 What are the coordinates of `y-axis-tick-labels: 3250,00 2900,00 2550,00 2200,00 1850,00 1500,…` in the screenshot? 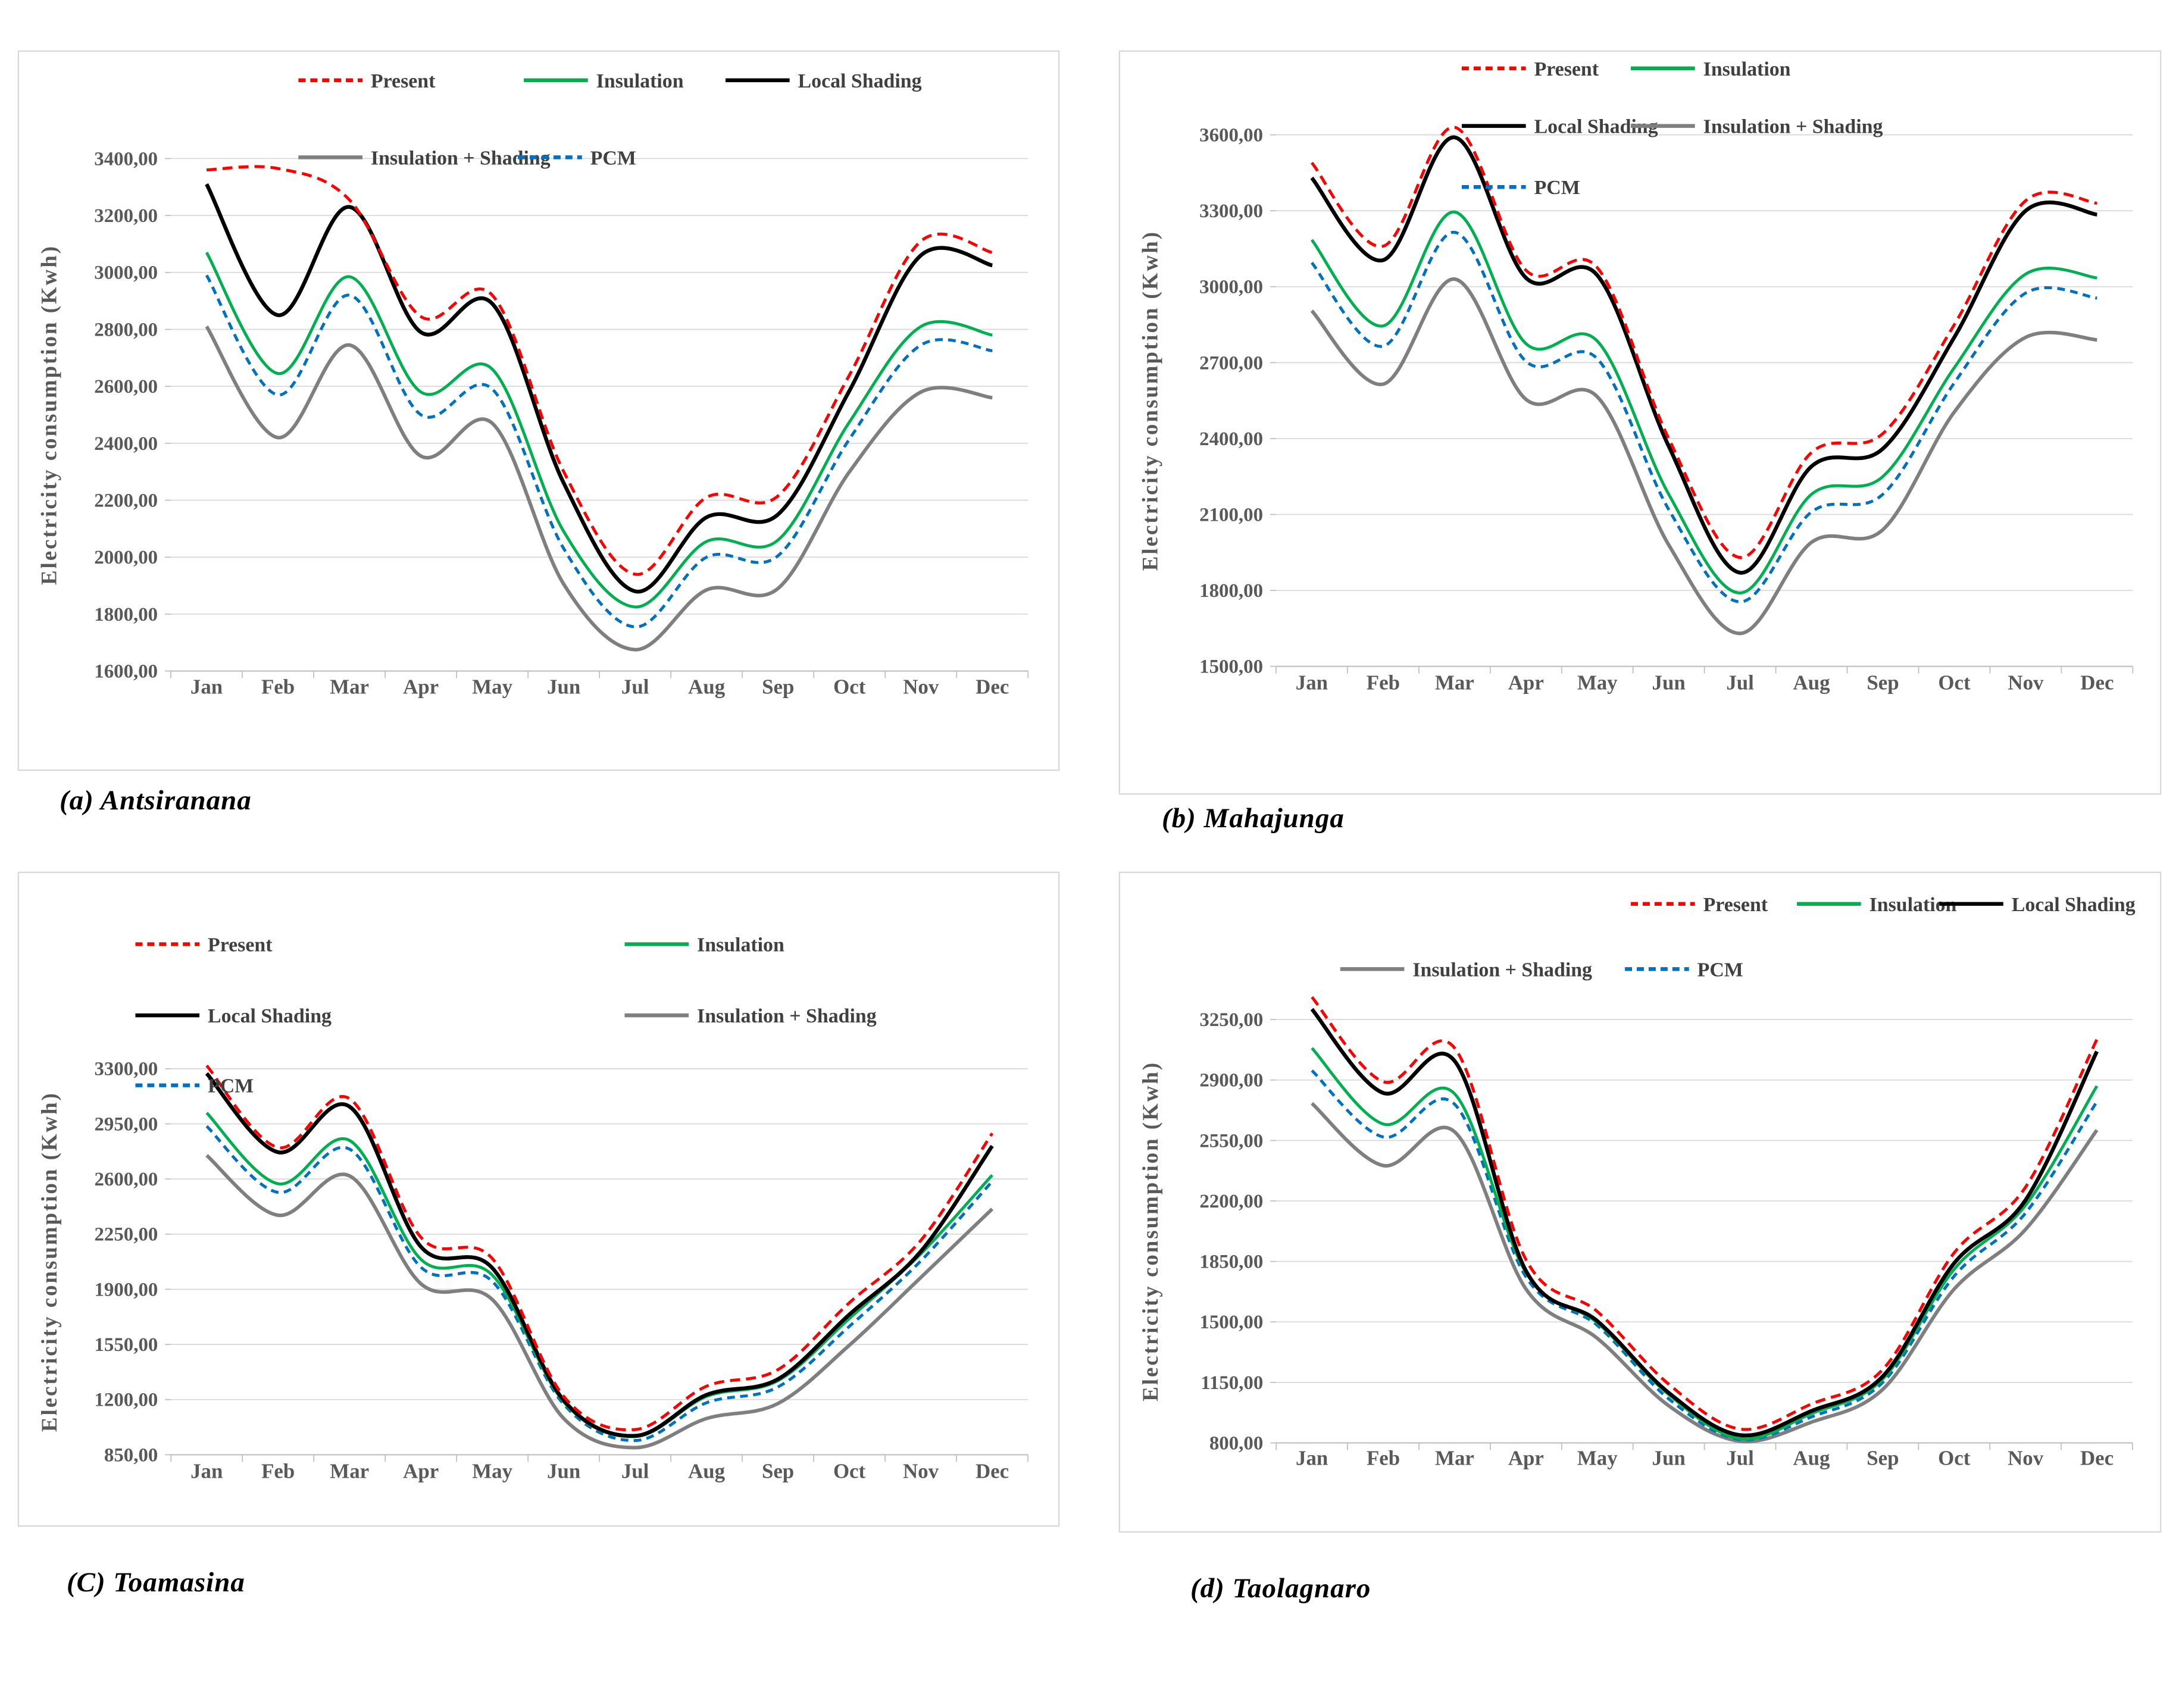 It's located at (1231, 1231).